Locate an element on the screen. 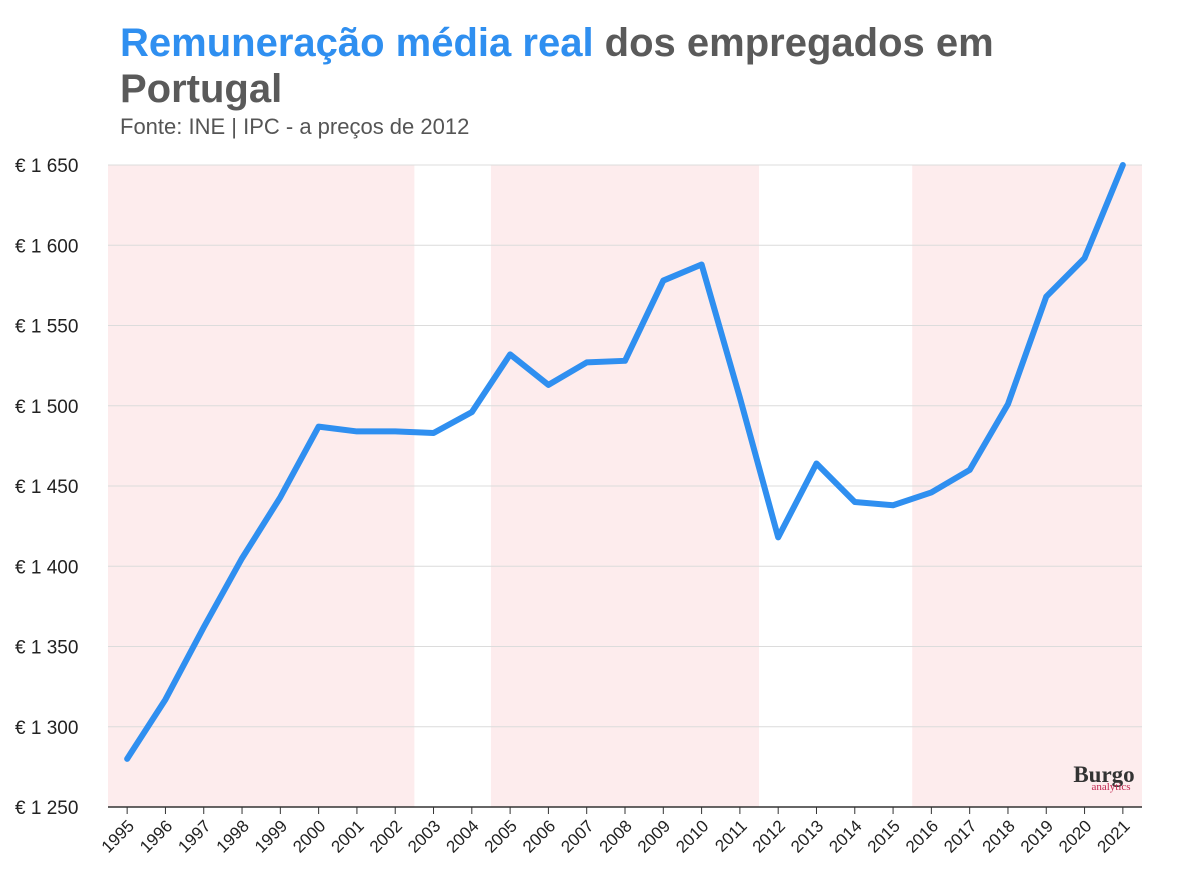 This screenshot has height=883, width=1200. x-tick-label: 2012 is located at coordinates (769, 836).